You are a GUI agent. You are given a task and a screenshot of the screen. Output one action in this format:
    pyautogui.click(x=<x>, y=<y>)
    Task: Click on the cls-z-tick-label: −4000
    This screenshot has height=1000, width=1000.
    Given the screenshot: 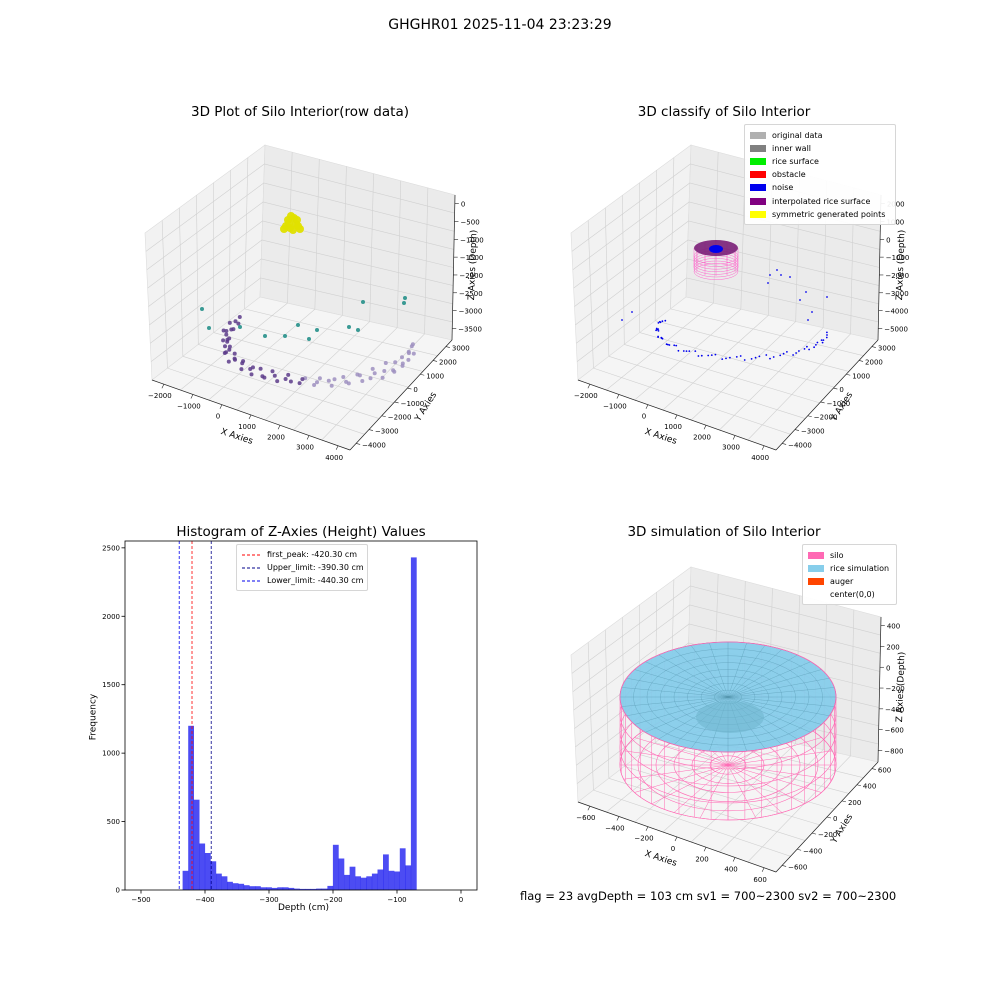 What is the action you would take?
    pyautogui.click(x=897, y=312)
    